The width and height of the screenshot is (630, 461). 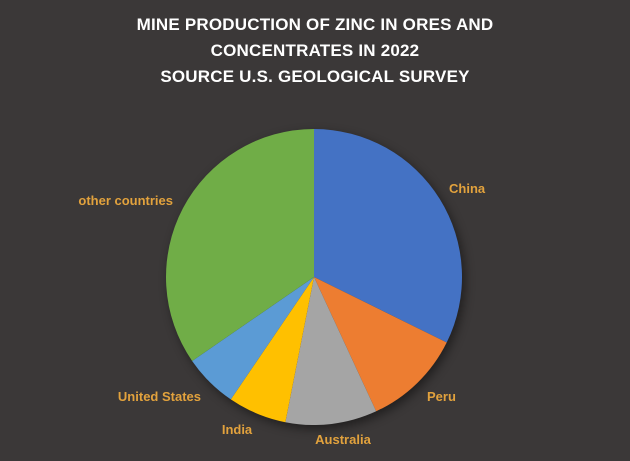 I want to click on pie-slice-india, so click(x=272, y=350).